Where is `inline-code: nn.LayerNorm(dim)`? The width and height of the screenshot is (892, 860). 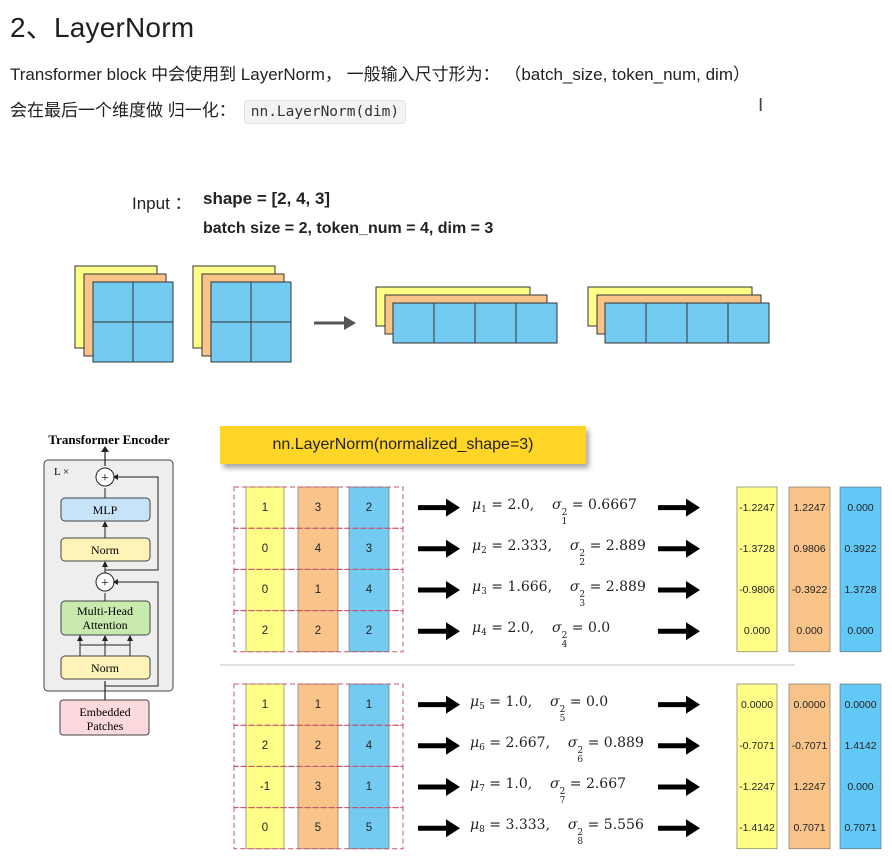 inline-code: nn.LayerNorm(dim) is located at coordinates (325, 112).